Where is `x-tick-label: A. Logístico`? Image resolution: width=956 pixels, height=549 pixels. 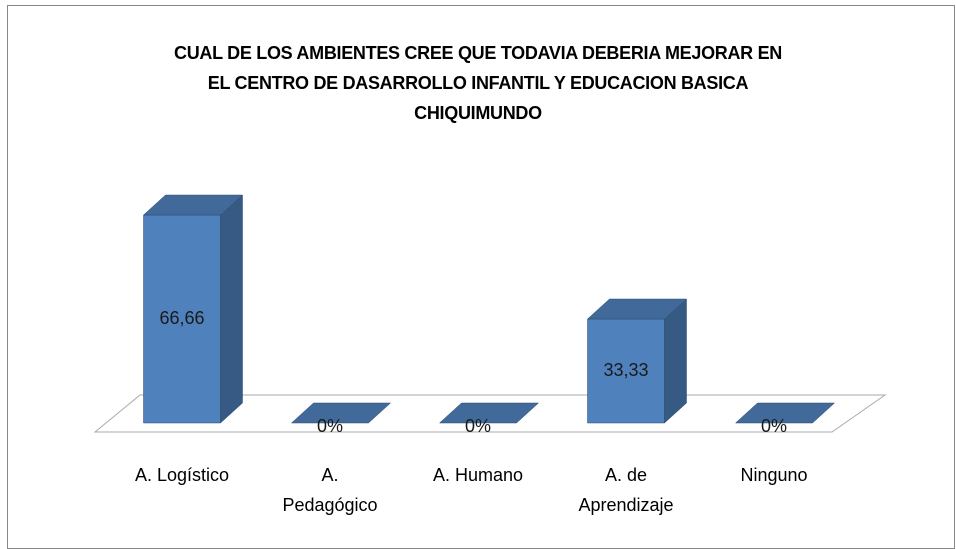 x-tick-label: A. Logístico is located at coordinates (182, 475).